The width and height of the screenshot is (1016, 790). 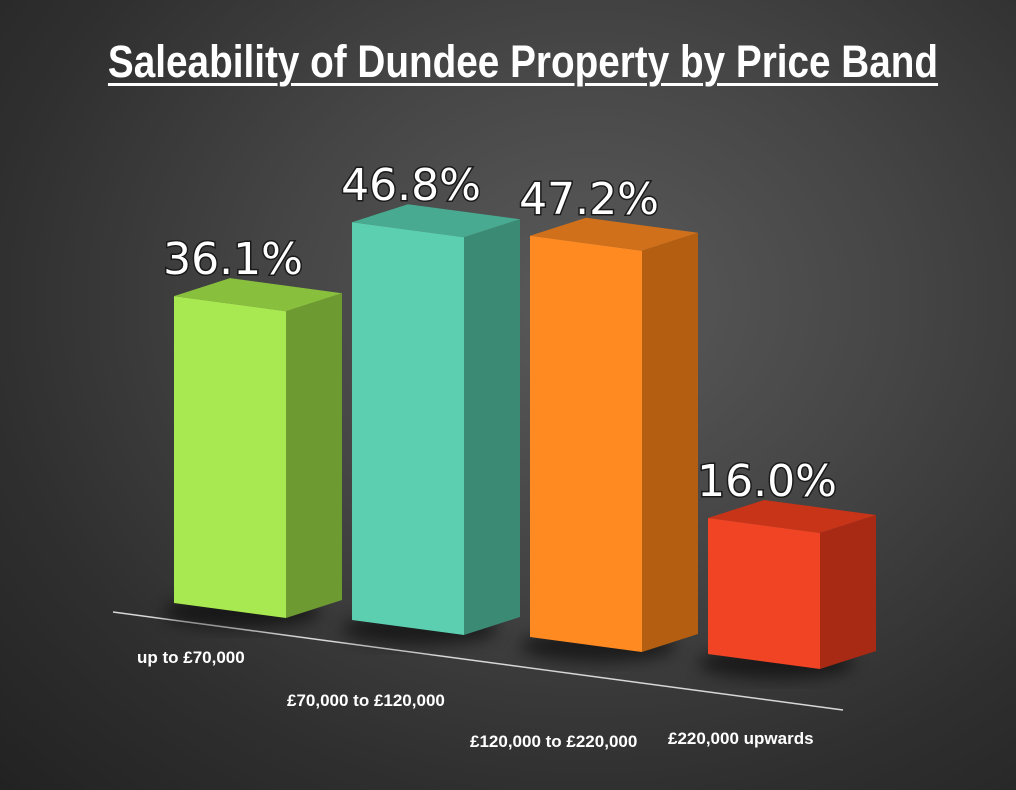 What do you see at coordinates (366, 700) in the screenshot?
I see `category-label: £70,000 to £120,000` at bounding box center [366, 700].